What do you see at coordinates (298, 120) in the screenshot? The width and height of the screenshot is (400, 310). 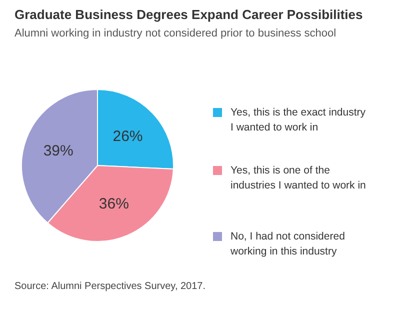 I see `legend-label: Yes, this is the exact industry I wanted to work in` at bounding box center [298, 120].